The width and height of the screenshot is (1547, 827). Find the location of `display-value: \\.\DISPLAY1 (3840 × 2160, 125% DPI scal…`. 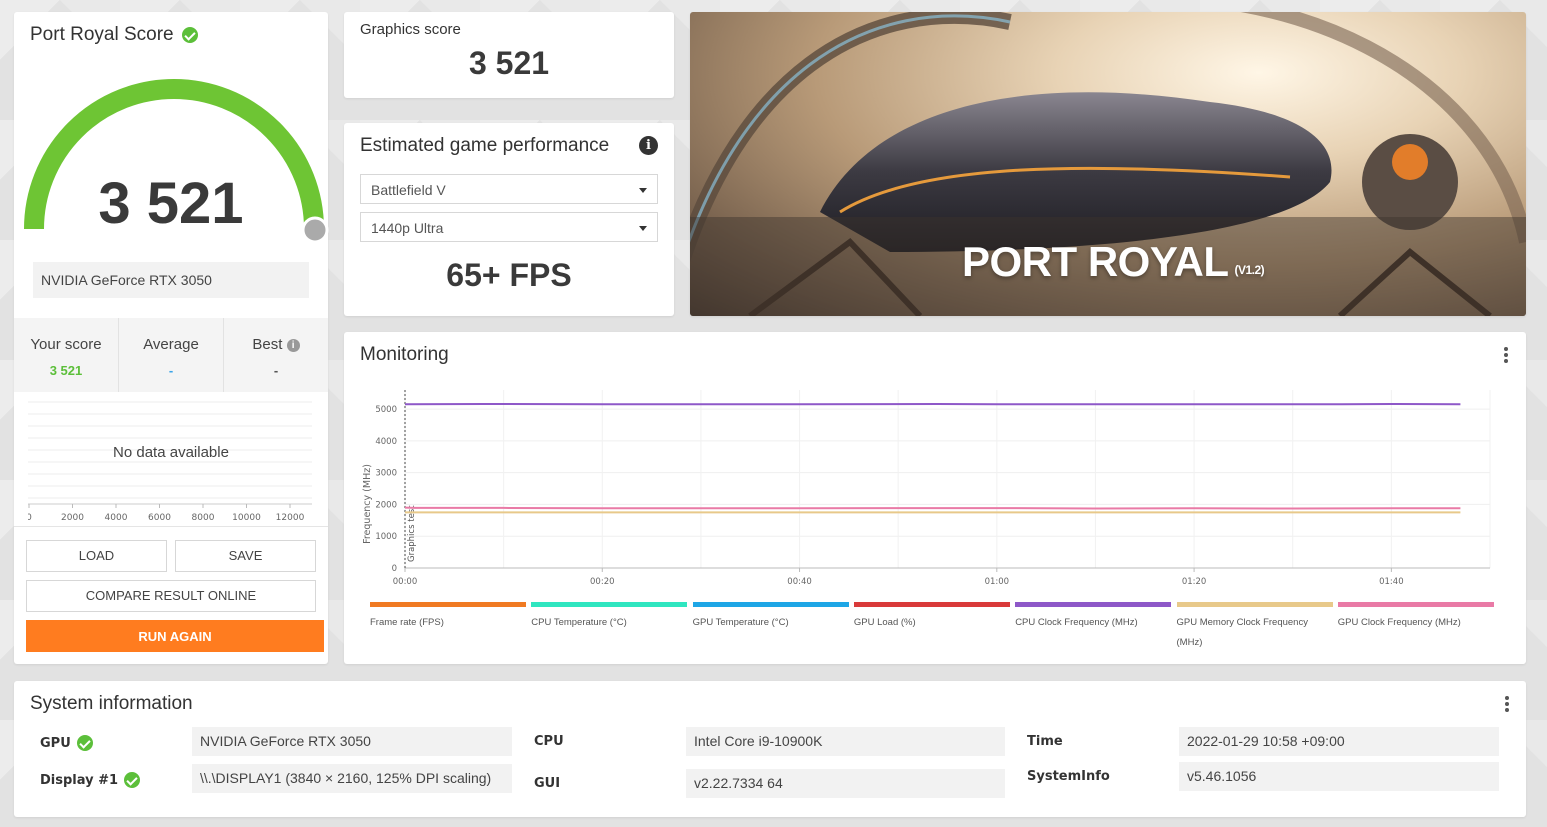

display-value: \\.\DISPLAY1 (3840 × 2160, 125% DPI scal… is located at coordinates (352, 778).